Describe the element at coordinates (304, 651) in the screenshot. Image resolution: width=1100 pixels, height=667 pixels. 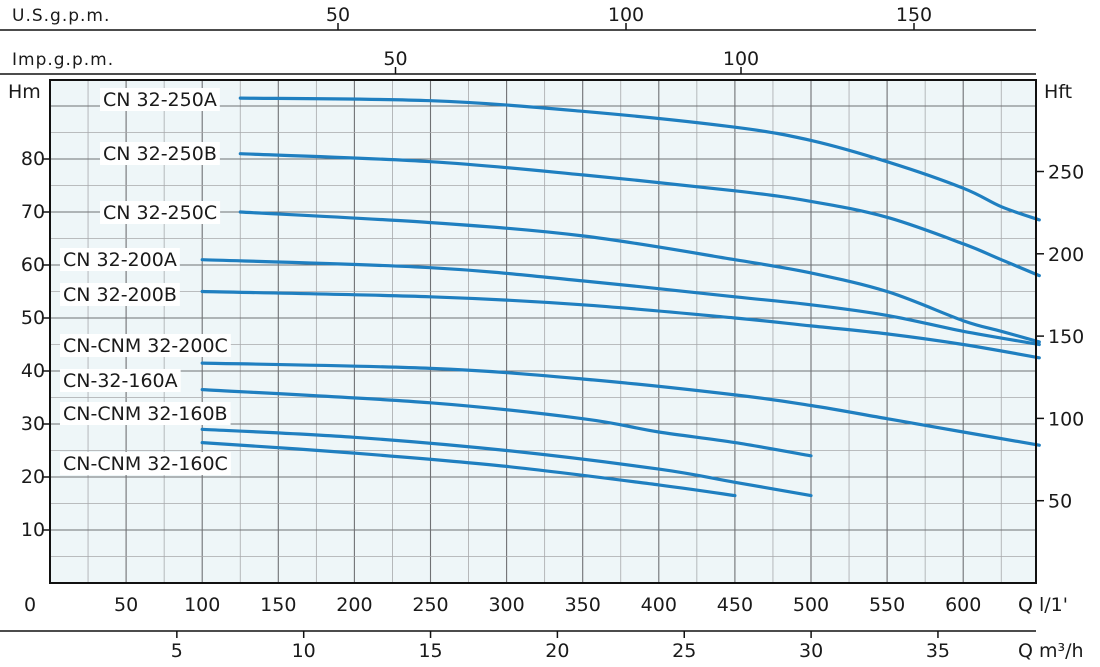
I see `m3h-axis-tick-label: 10` at that location.